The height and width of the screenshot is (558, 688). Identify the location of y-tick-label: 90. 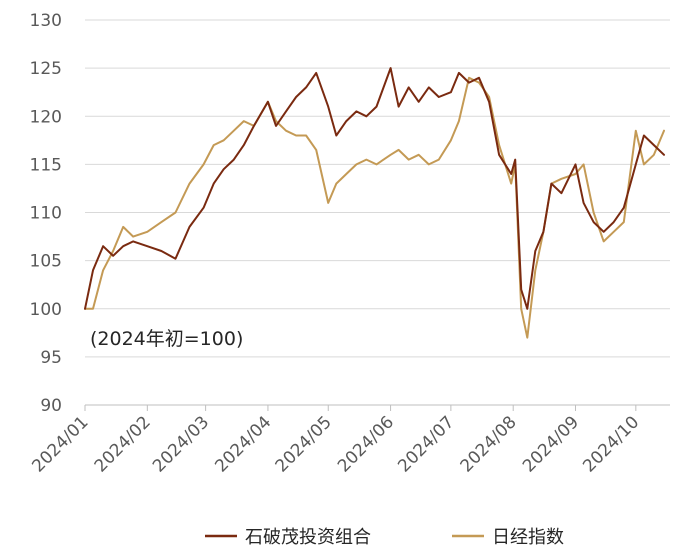
(51, 406).